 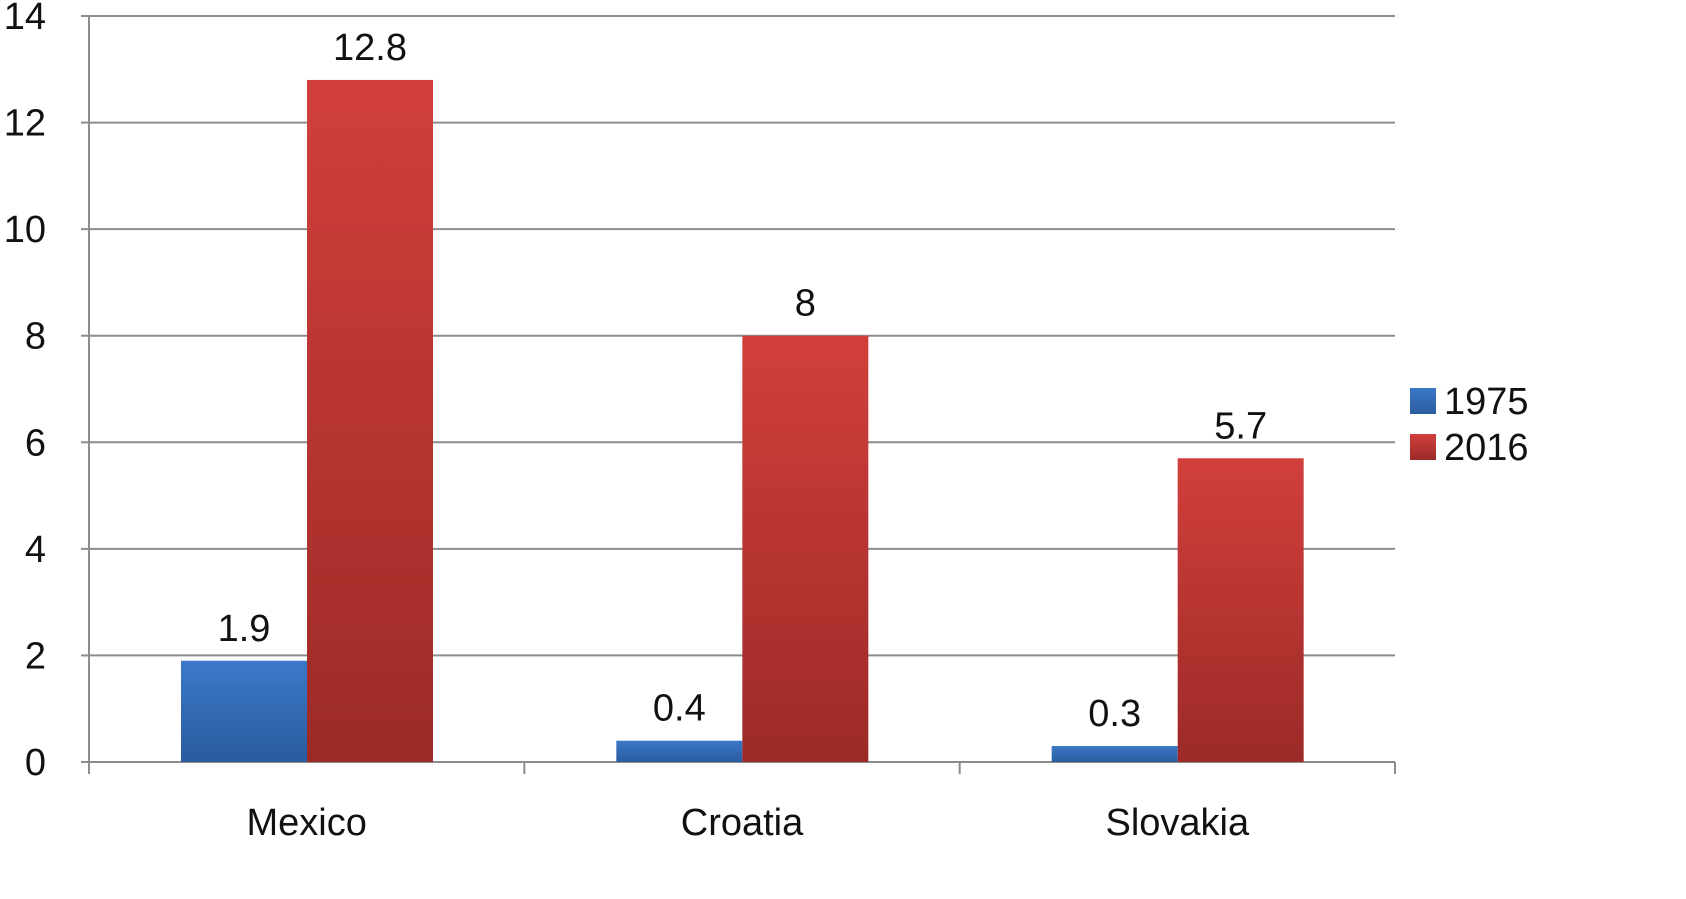 What do you see at coordinates (1423, 401) in the screenshot?
I see `legend-swatch-1975` at bounding box center [1423, 401].